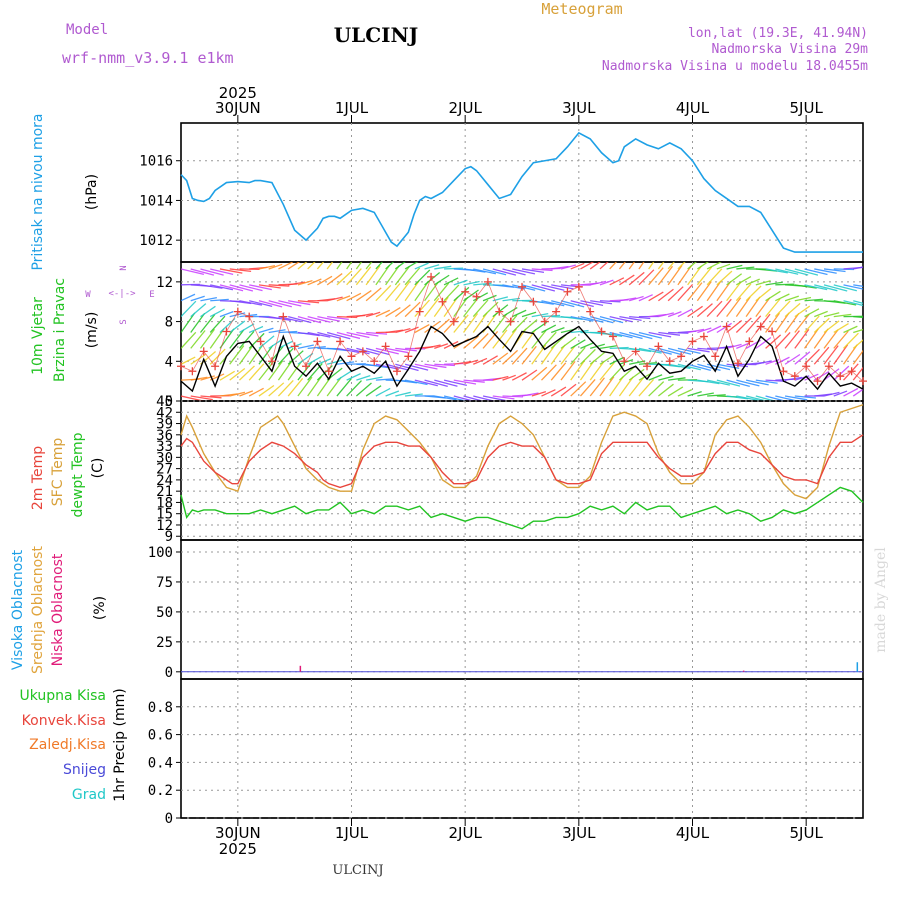 The width and height of the screenshot is (900, 900). Describe the element at coordinates (164, 526) in the screenshot. I see `y-tick-label: 12` at that location.